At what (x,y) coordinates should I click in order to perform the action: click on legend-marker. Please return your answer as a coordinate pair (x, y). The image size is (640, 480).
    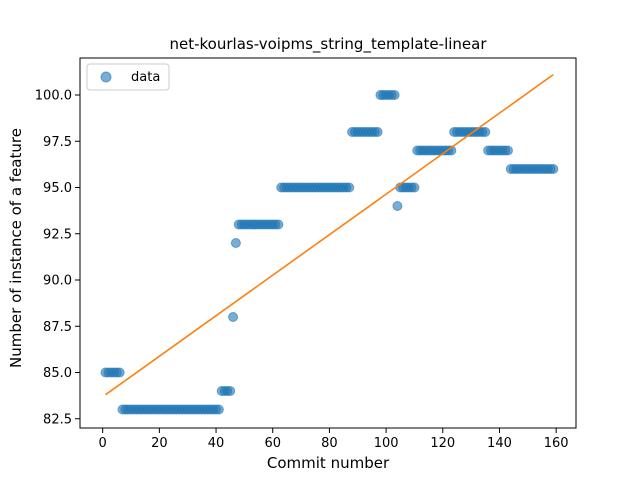
    Looking at the image, I should click on (106, 77).